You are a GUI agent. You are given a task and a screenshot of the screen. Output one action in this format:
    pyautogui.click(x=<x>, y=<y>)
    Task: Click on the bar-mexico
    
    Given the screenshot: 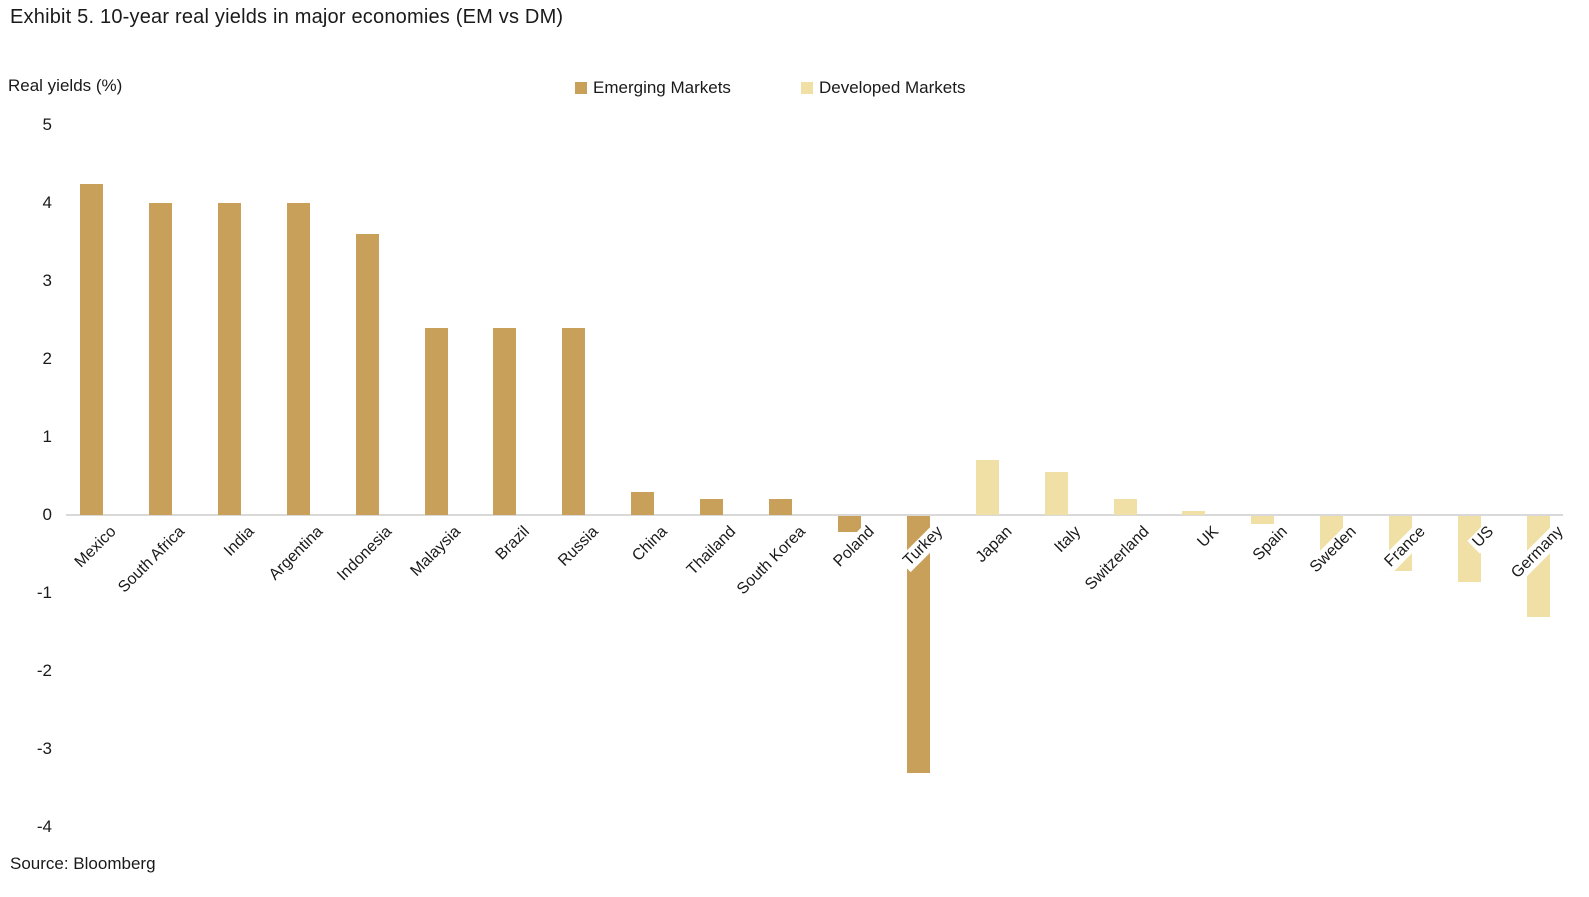 What is the action you would take?
    pyautogui.click(x=91, y=349)
    